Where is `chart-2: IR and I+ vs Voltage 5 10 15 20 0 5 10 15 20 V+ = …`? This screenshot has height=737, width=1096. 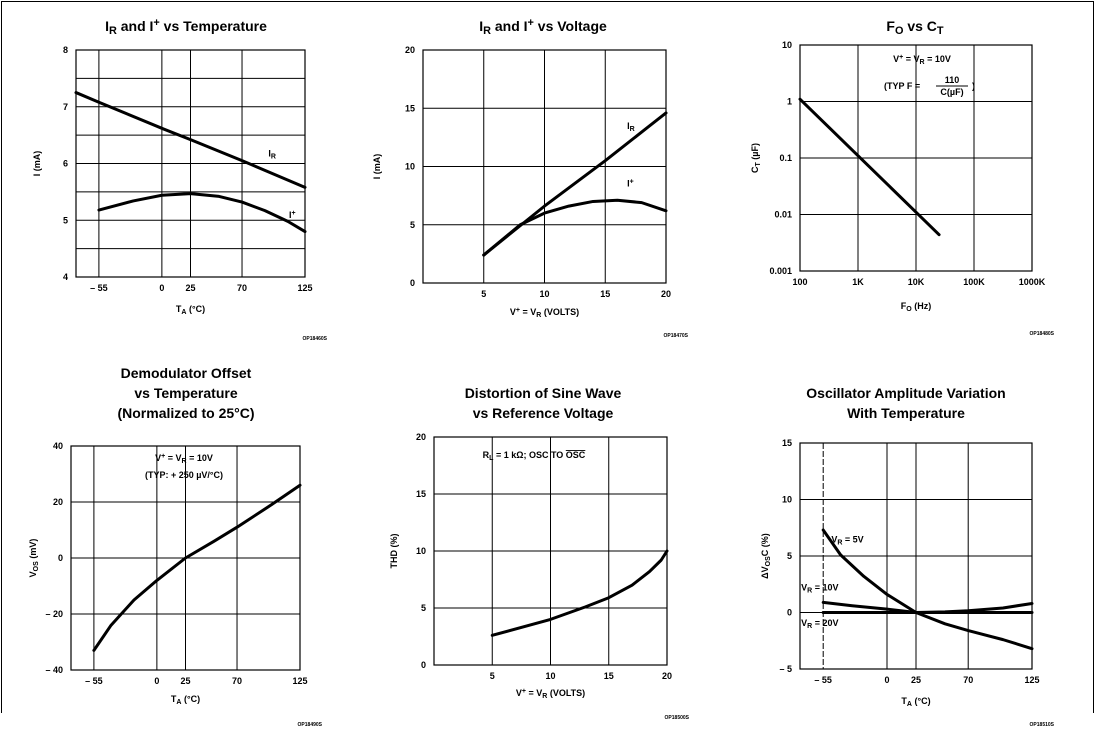
chart-2: IR and I+ vs Voltage 5 10 15 20 0 5 10 15 20 V+ = … is located at coordinates (530, 178).